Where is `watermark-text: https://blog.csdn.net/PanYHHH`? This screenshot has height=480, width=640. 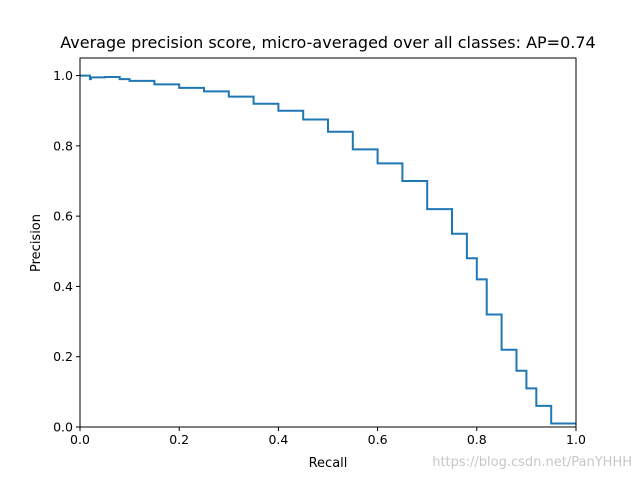 watermark-text: https://blog.csdn.net/PanYHHH is located at coordinates (532, 462).